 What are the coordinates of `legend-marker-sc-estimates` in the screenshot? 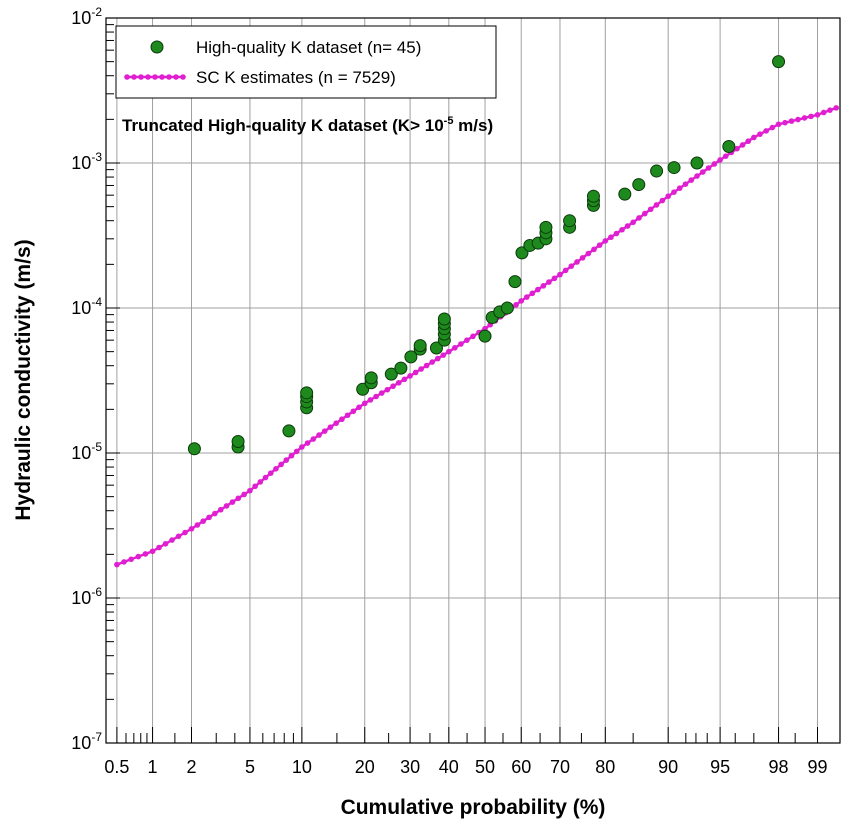 It's located at (155, 77).